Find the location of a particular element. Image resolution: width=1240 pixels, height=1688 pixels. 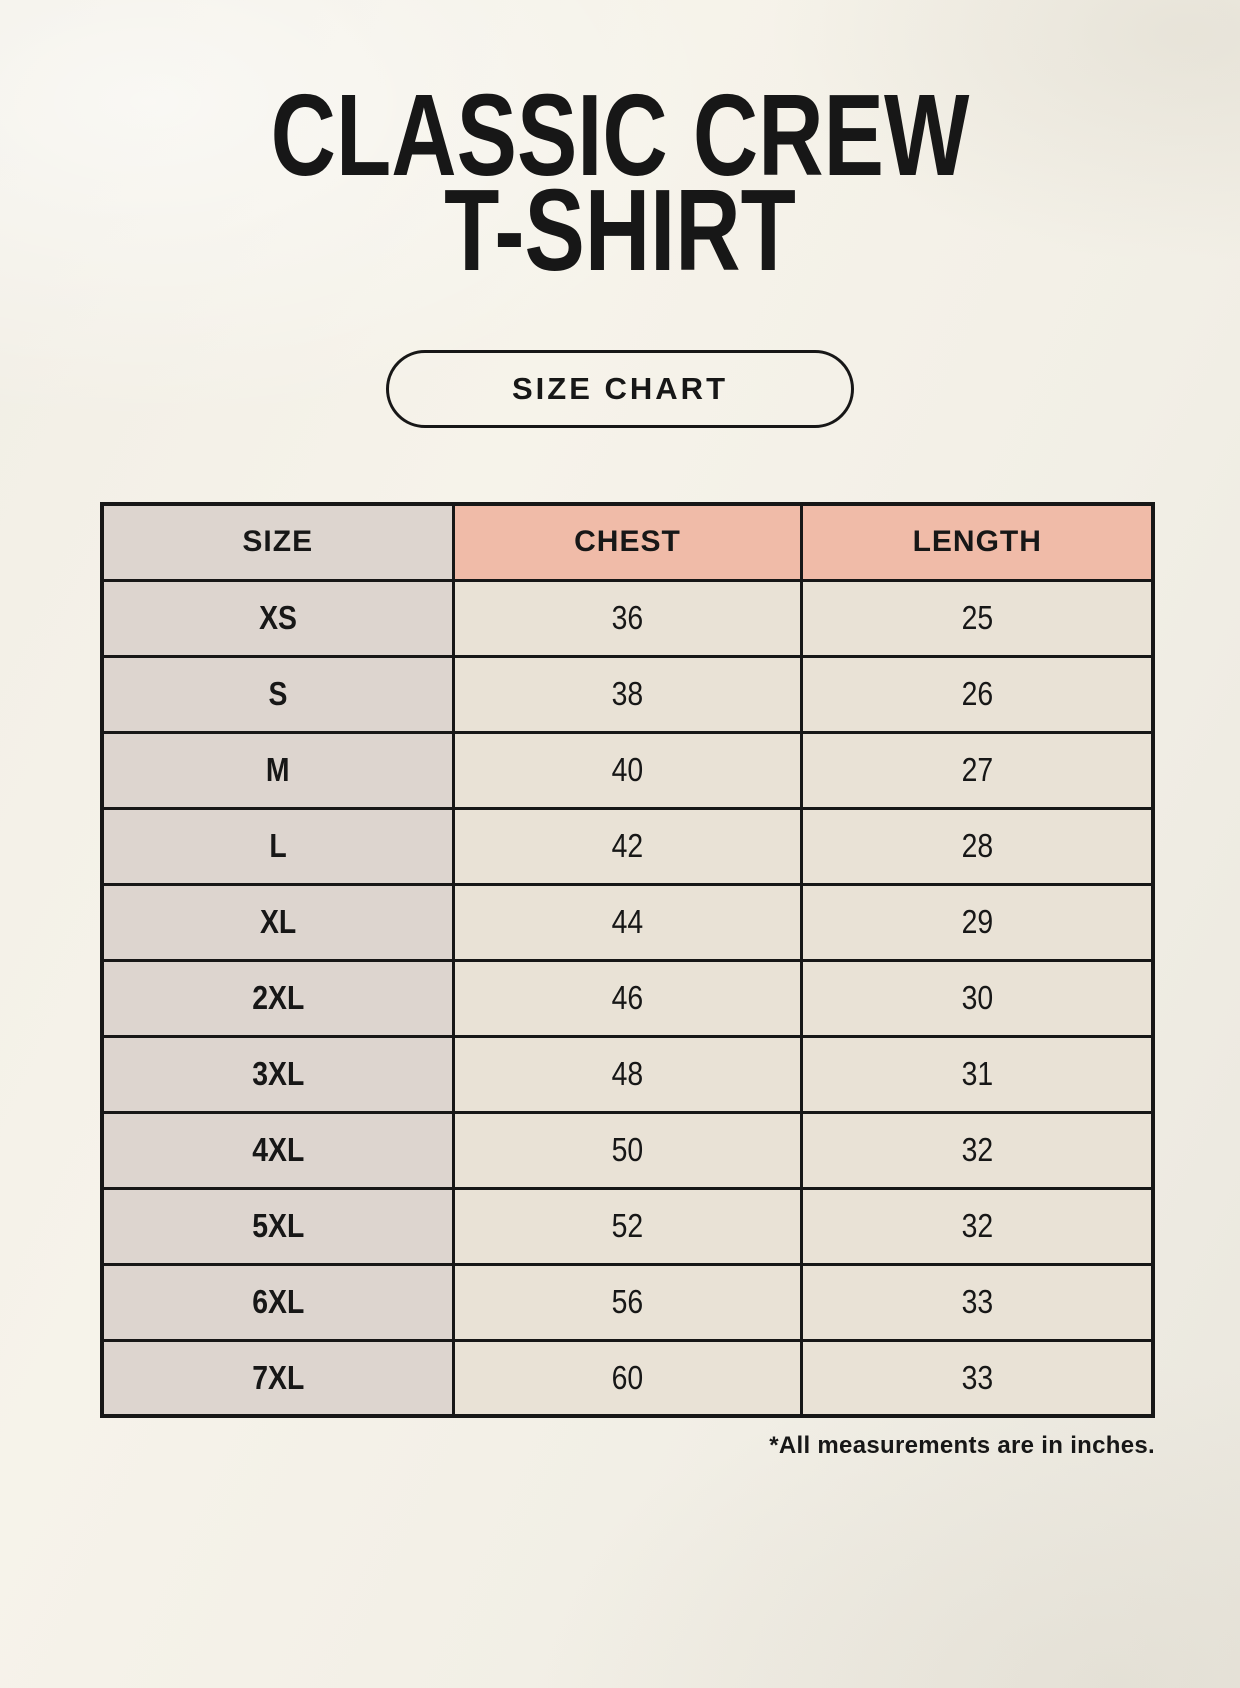

size-cell: 5XL is located at coordinates (277, 1226).